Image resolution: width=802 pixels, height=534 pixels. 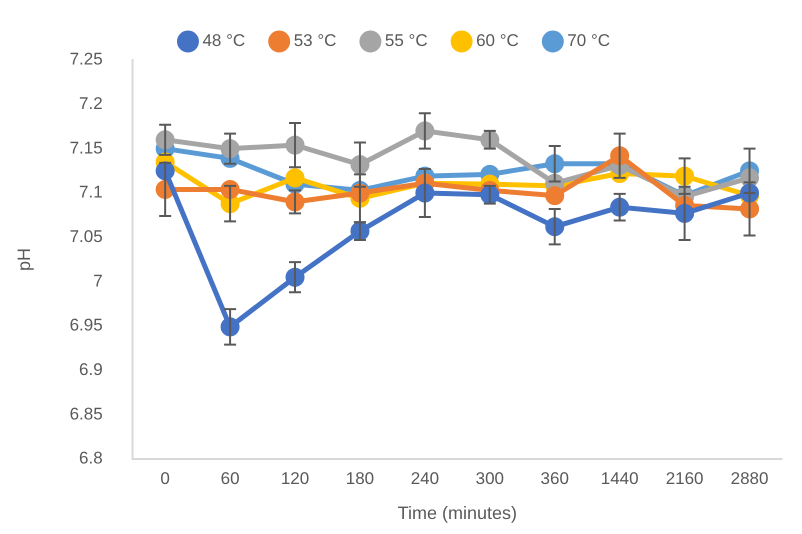 I want to click on x-tick-label: 2160, so click(x=685, y=478).